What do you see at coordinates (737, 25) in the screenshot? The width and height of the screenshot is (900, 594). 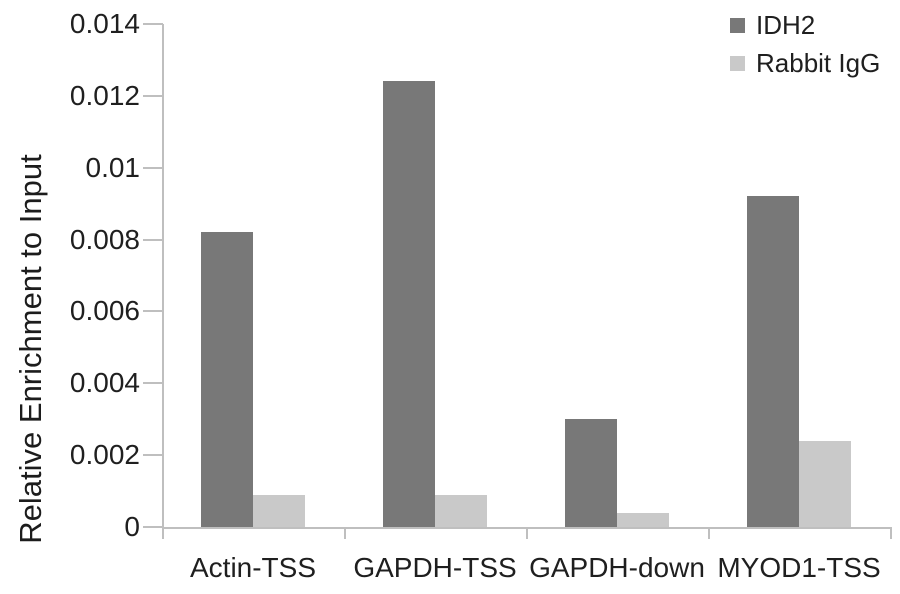 I see `legend-swatch-idh2-icon` at bounding box center [737, 25].